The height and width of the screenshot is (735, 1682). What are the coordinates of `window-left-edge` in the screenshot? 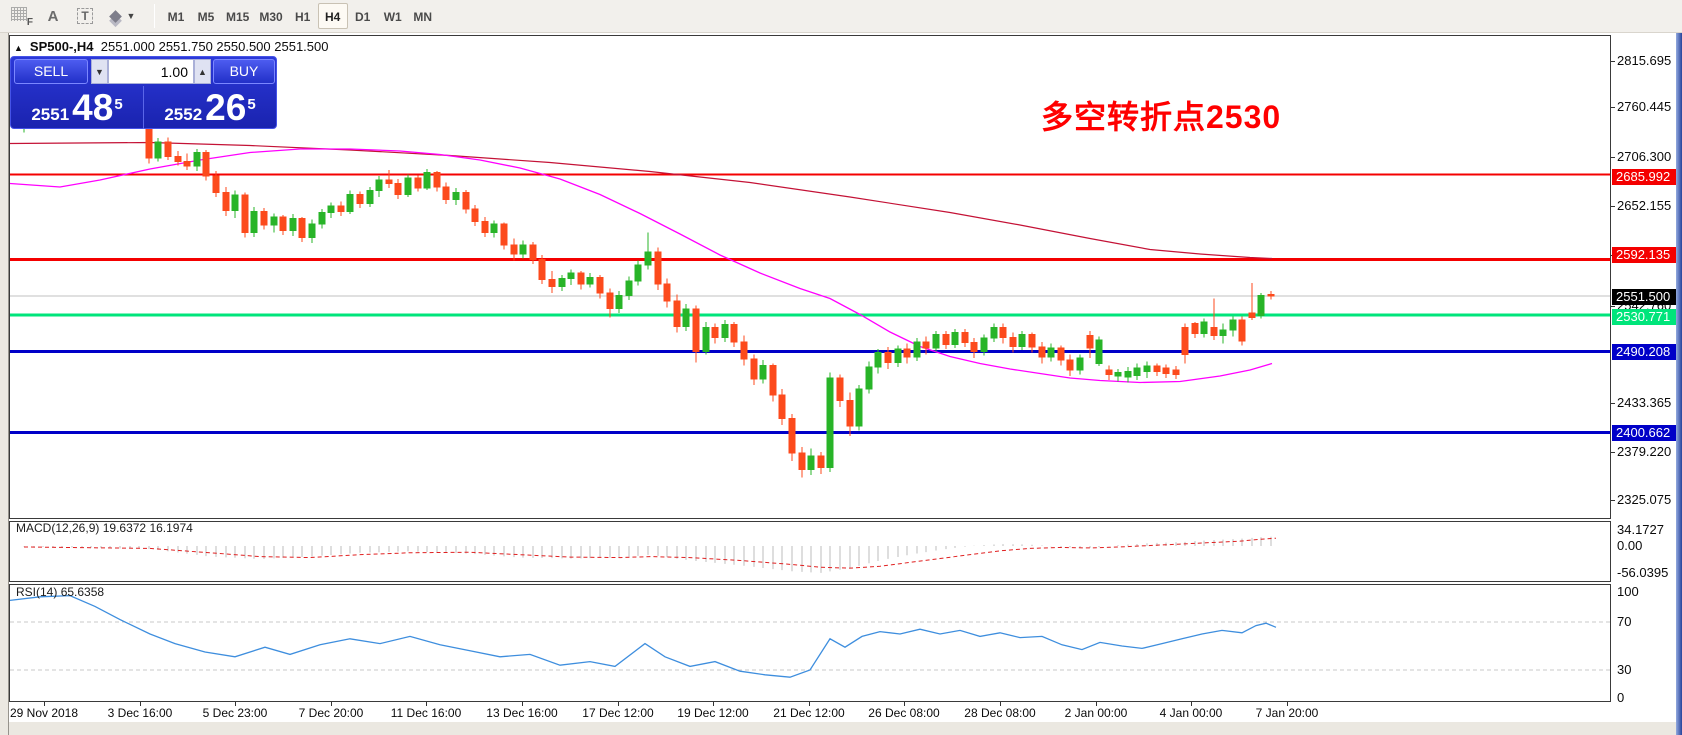 It's located at (4, 384).